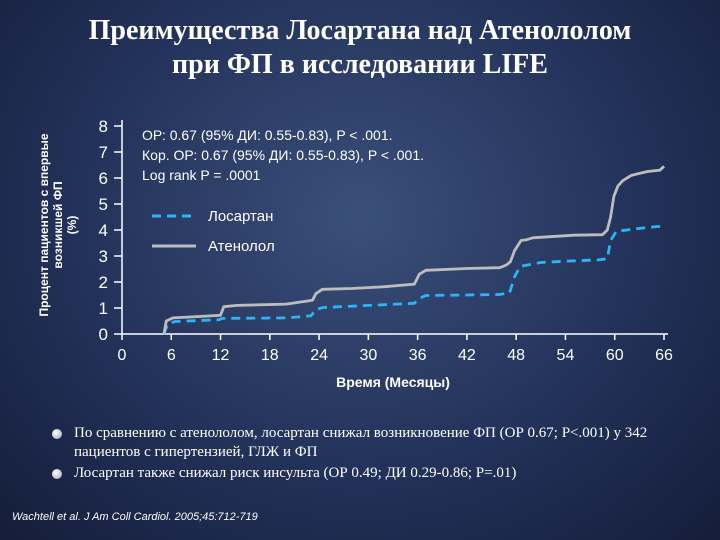 Image resolution: width=720 pixels, height=540 pixels. I want to click on legend-label-atenolol: Атенолол, so click(241, 246).